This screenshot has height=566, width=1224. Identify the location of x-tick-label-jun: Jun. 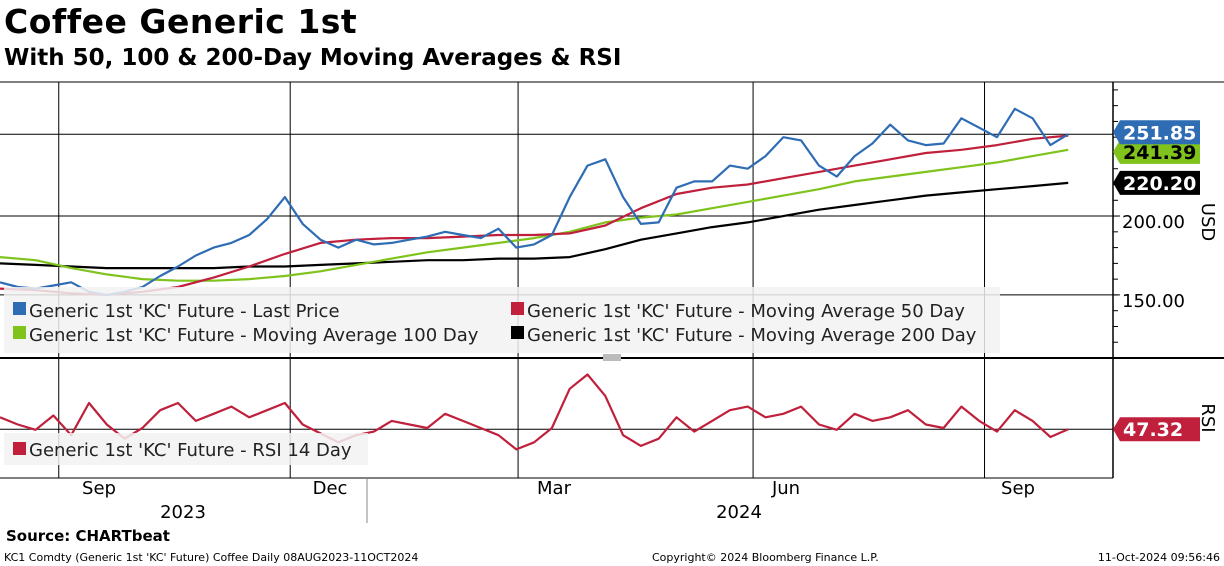
(785, 488).